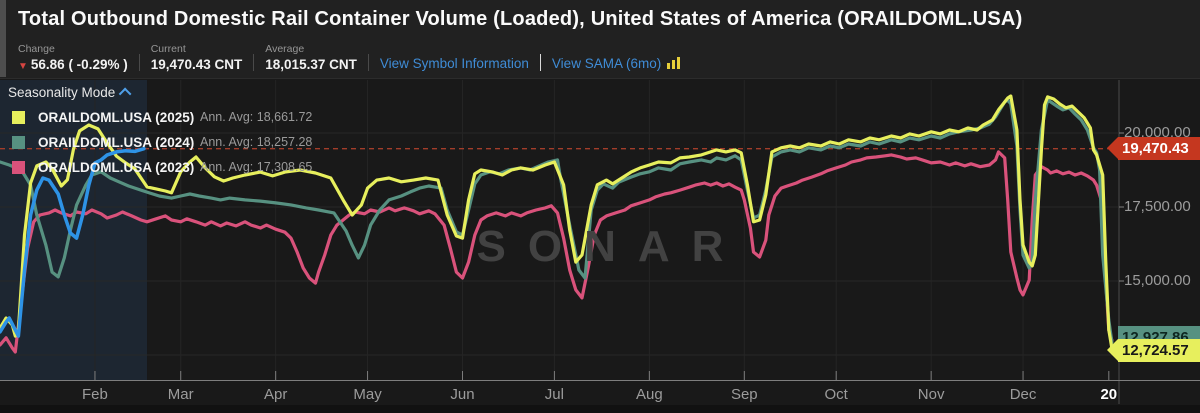 The height and width of the screenshot is (413, 1200). Describe the element at coordinates (18, 167) in the screenshot. I see `series-swatch-2023` at that location.